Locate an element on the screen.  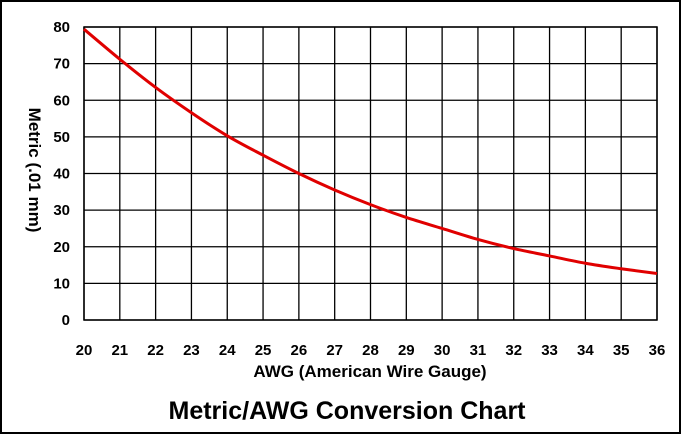
x-tick-label: 31 is located at coordinates (478, 350).